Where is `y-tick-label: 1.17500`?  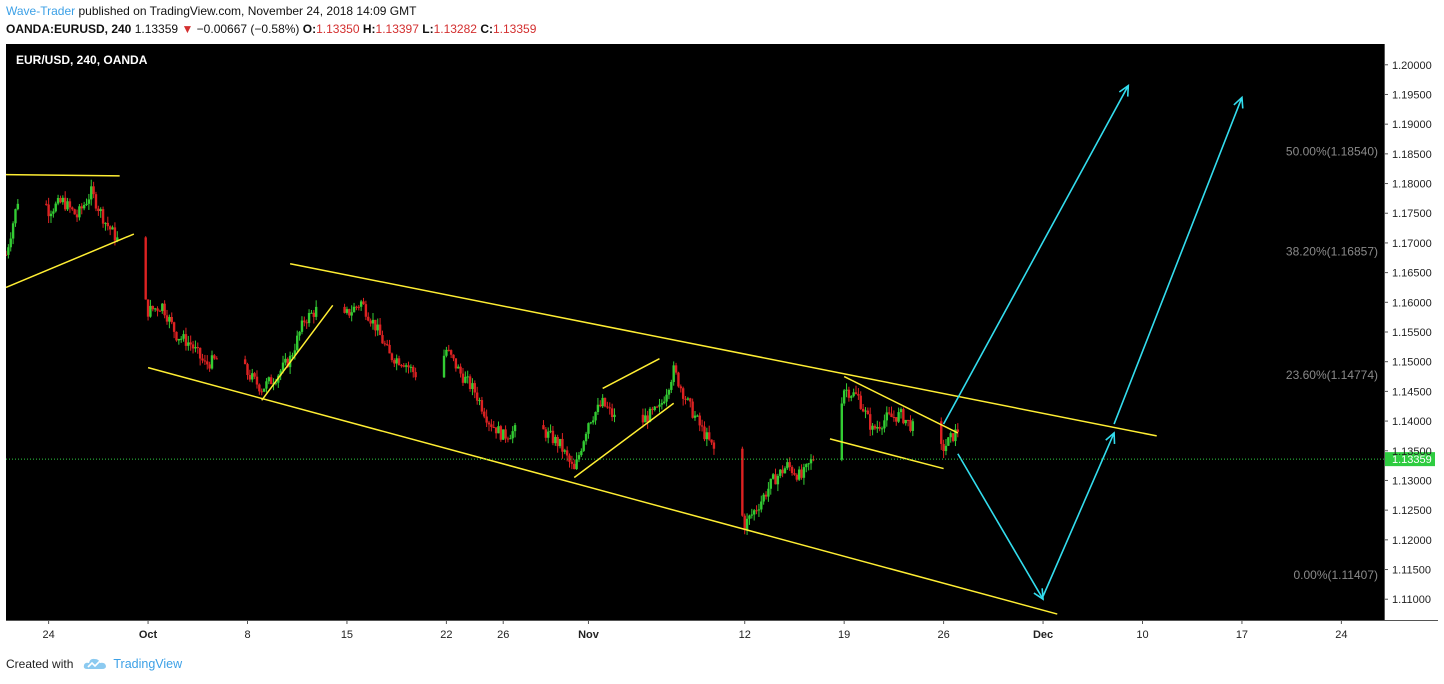 y-tick-label: 1.17500 is located at coordinates (1412, 214).